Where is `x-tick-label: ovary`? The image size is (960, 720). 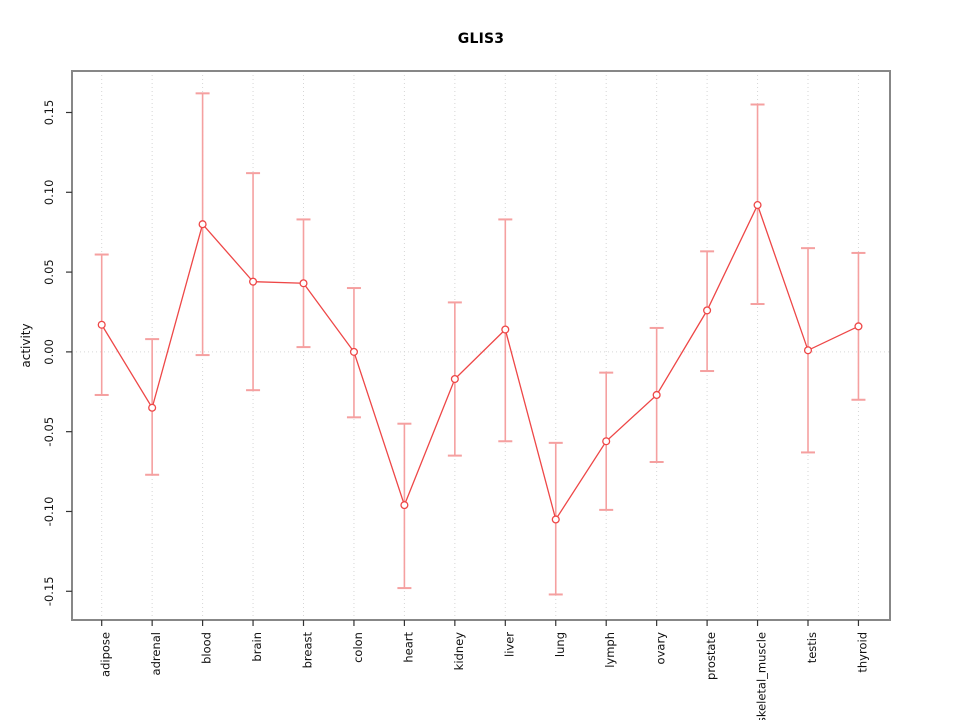 x-tick-label: ovary is located at coordinates (661, 648).